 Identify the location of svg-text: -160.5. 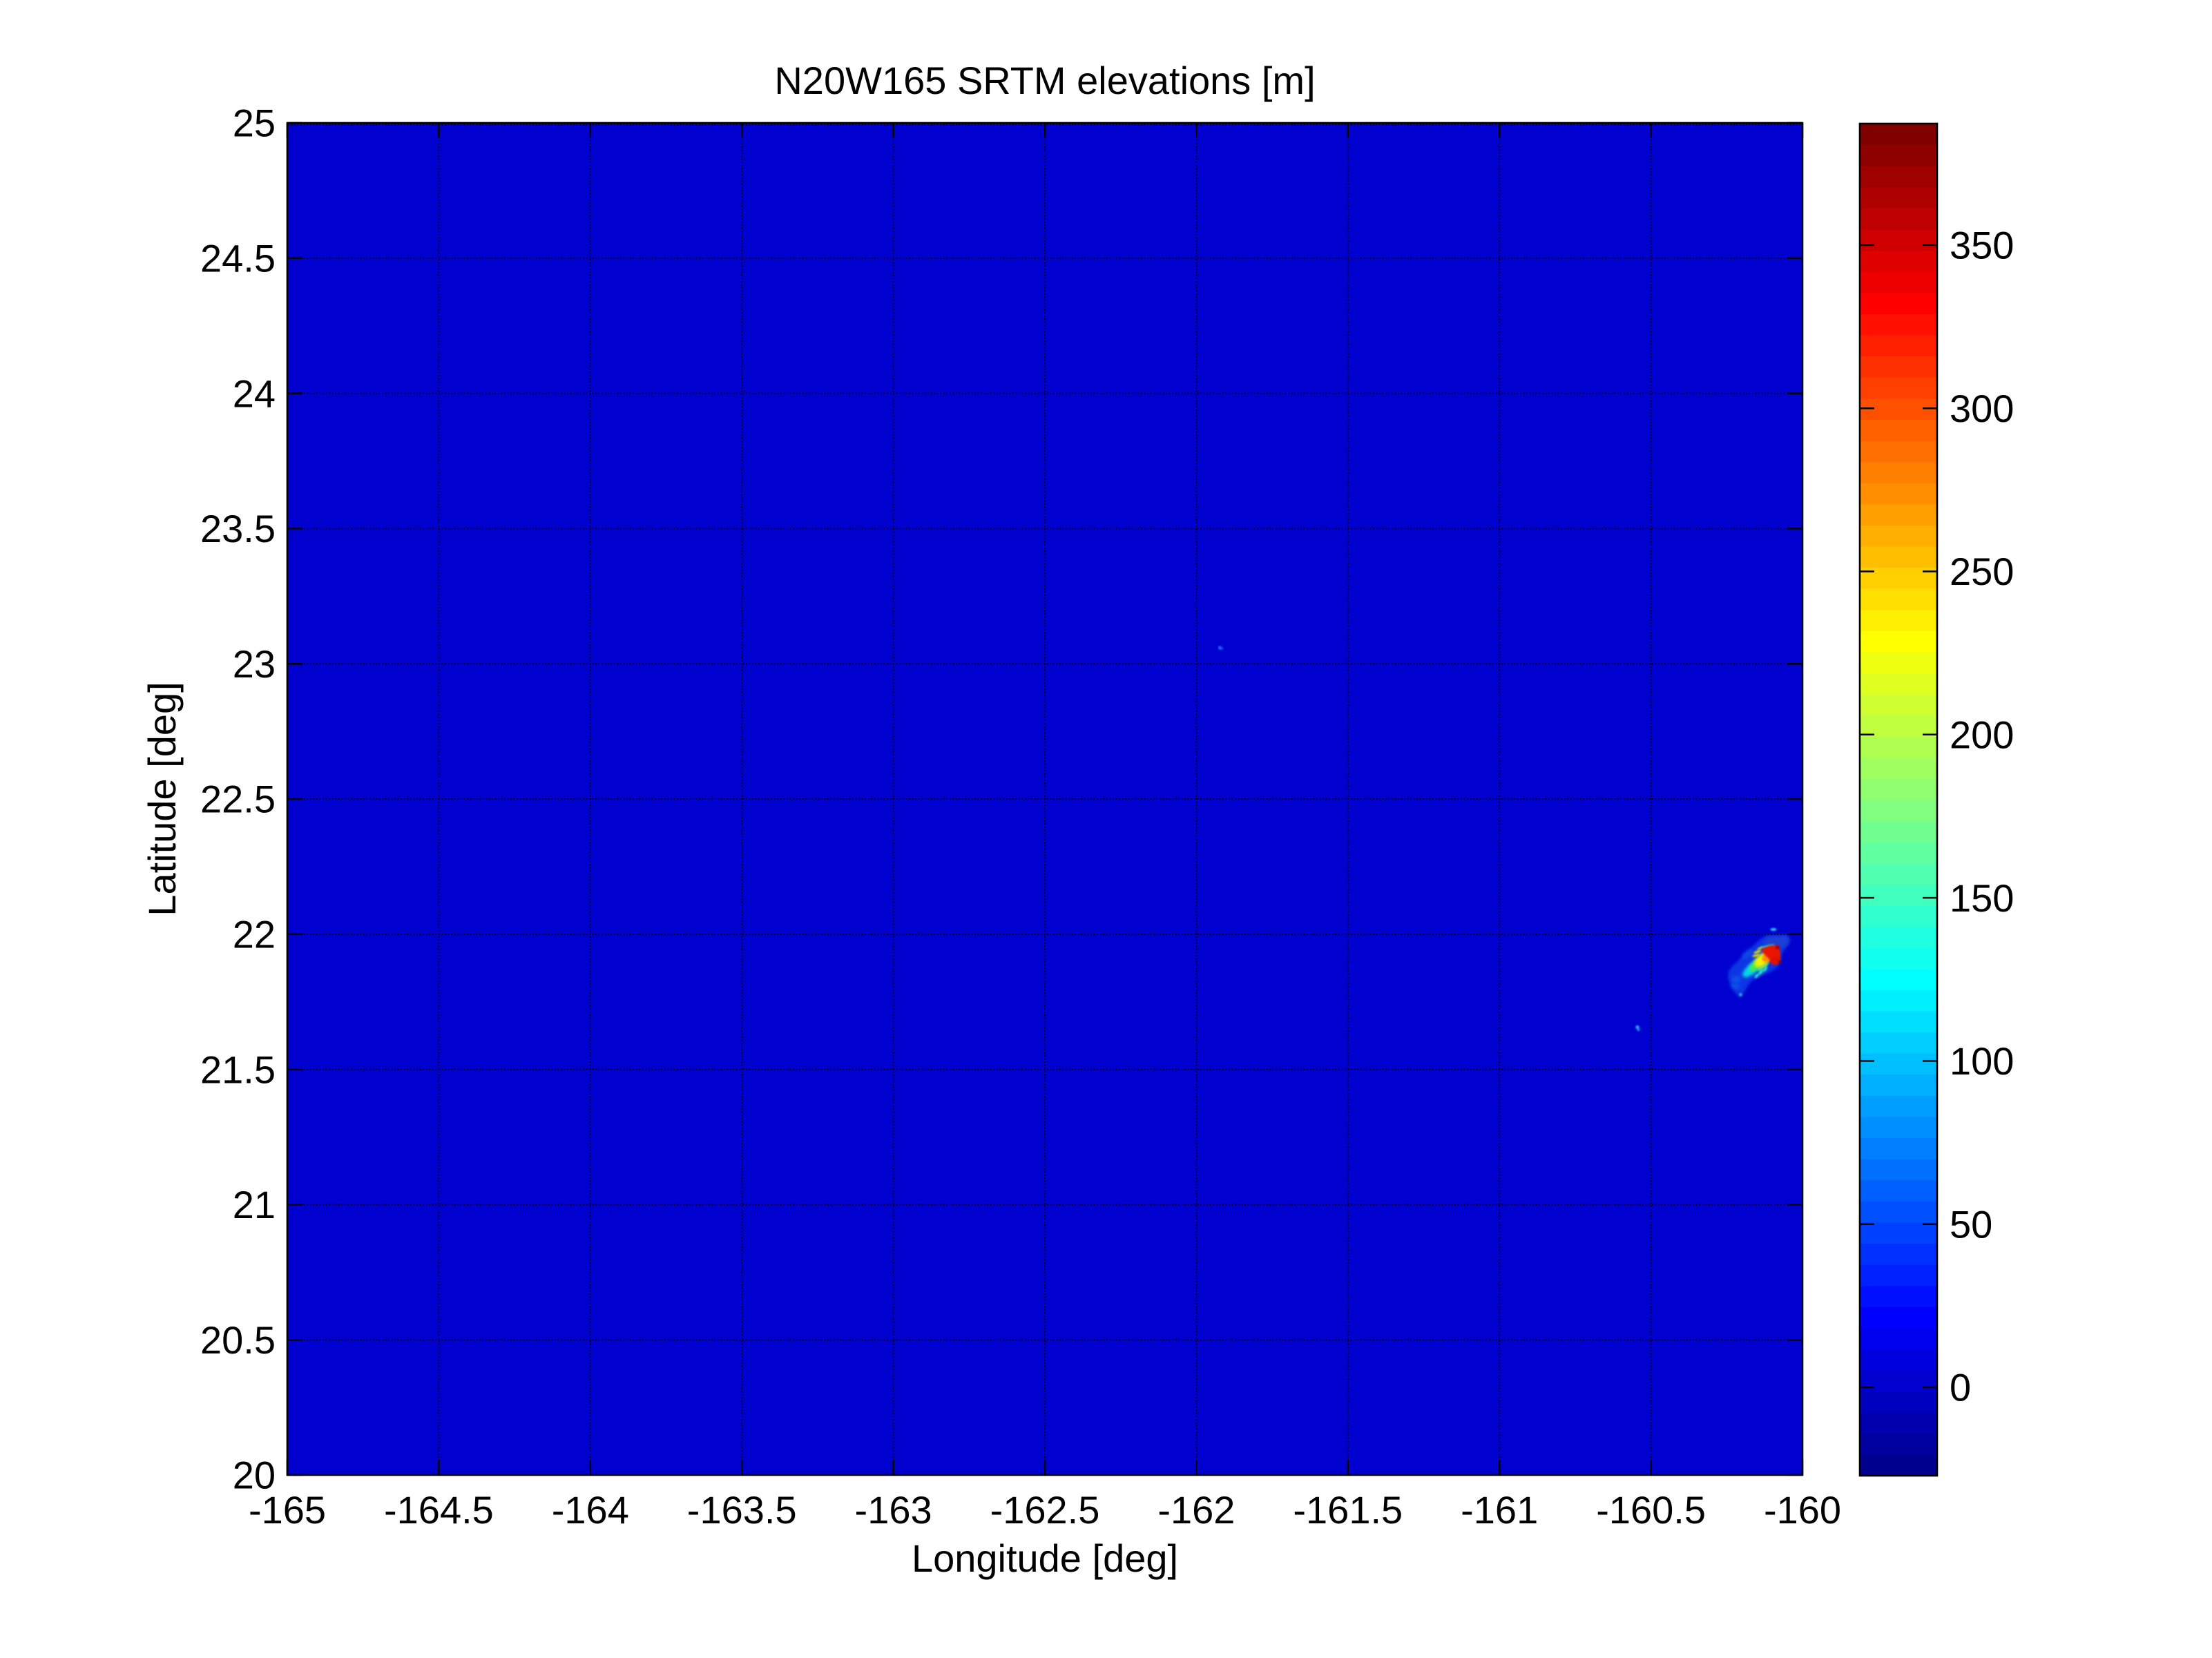
(1651, 1510).